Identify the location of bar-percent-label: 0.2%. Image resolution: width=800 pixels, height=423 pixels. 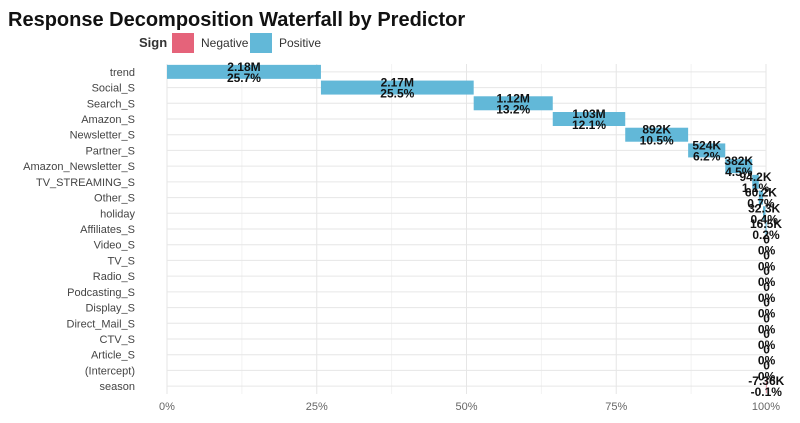
(766, 235).